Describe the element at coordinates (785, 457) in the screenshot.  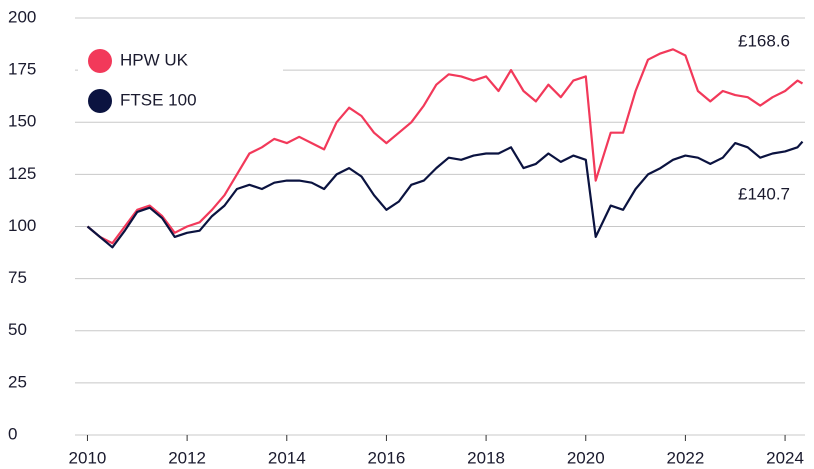
I see `x-tick-label: 2024` at that location.